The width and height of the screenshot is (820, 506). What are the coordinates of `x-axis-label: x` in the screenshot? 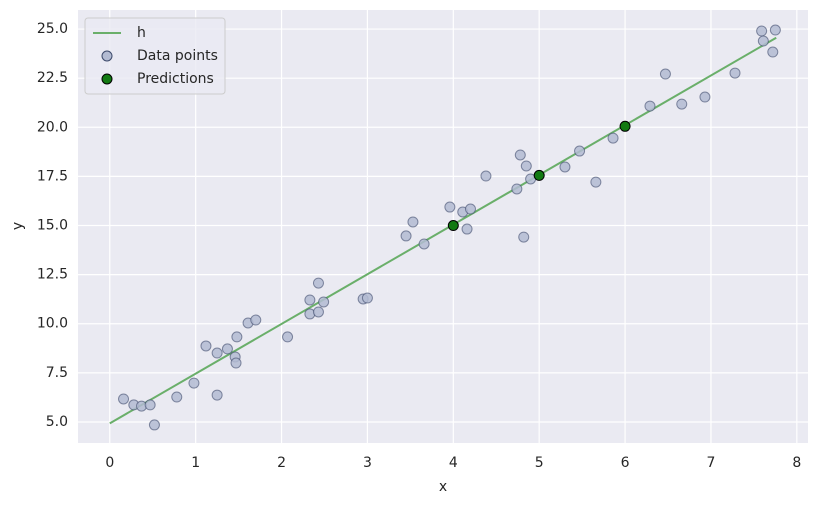 It's located at (443, 487).